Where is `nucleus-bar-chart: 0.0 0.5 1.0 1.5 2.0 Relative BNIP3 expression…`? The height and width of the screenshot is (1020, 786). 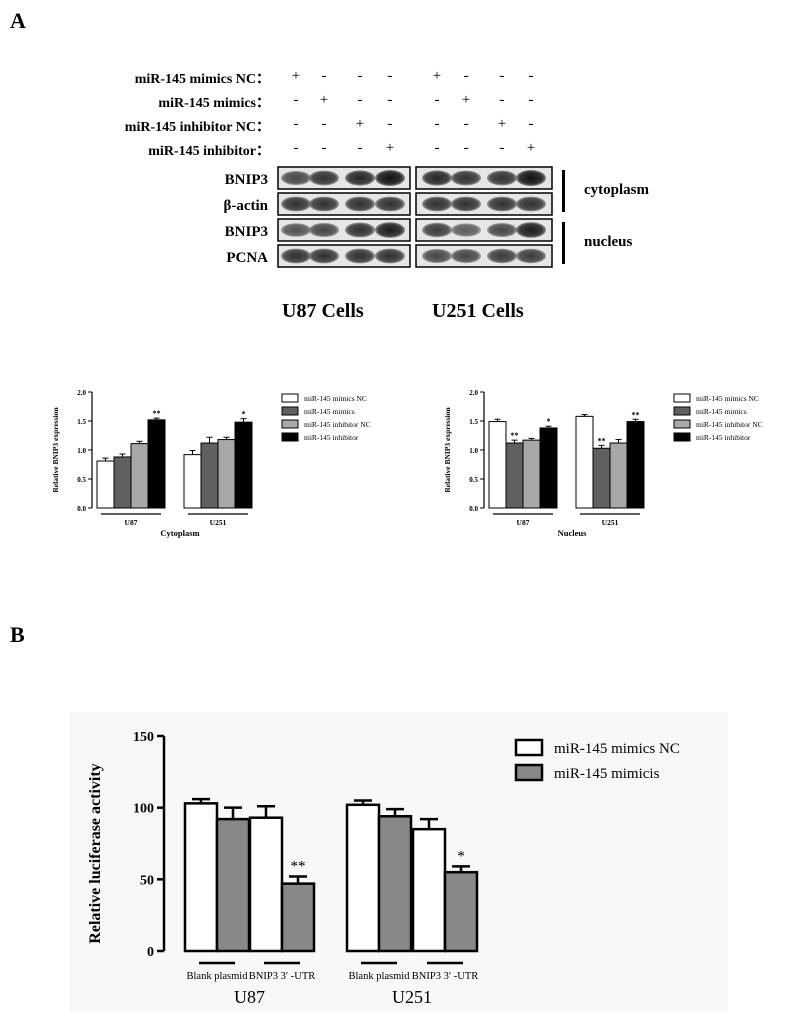
nucleus-bar-chart: 0.0 0.5 1.0 1.5 2.0 Relative BNIP3 expression… is located at coordinates (603, 463).